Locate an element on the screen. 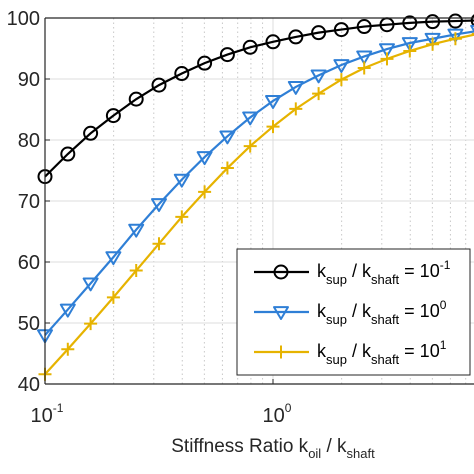 The width and height of the screenshot is (474, 474). legend-entry-3: ksup / kshaft = 101 is located at coordinates (350, 352).